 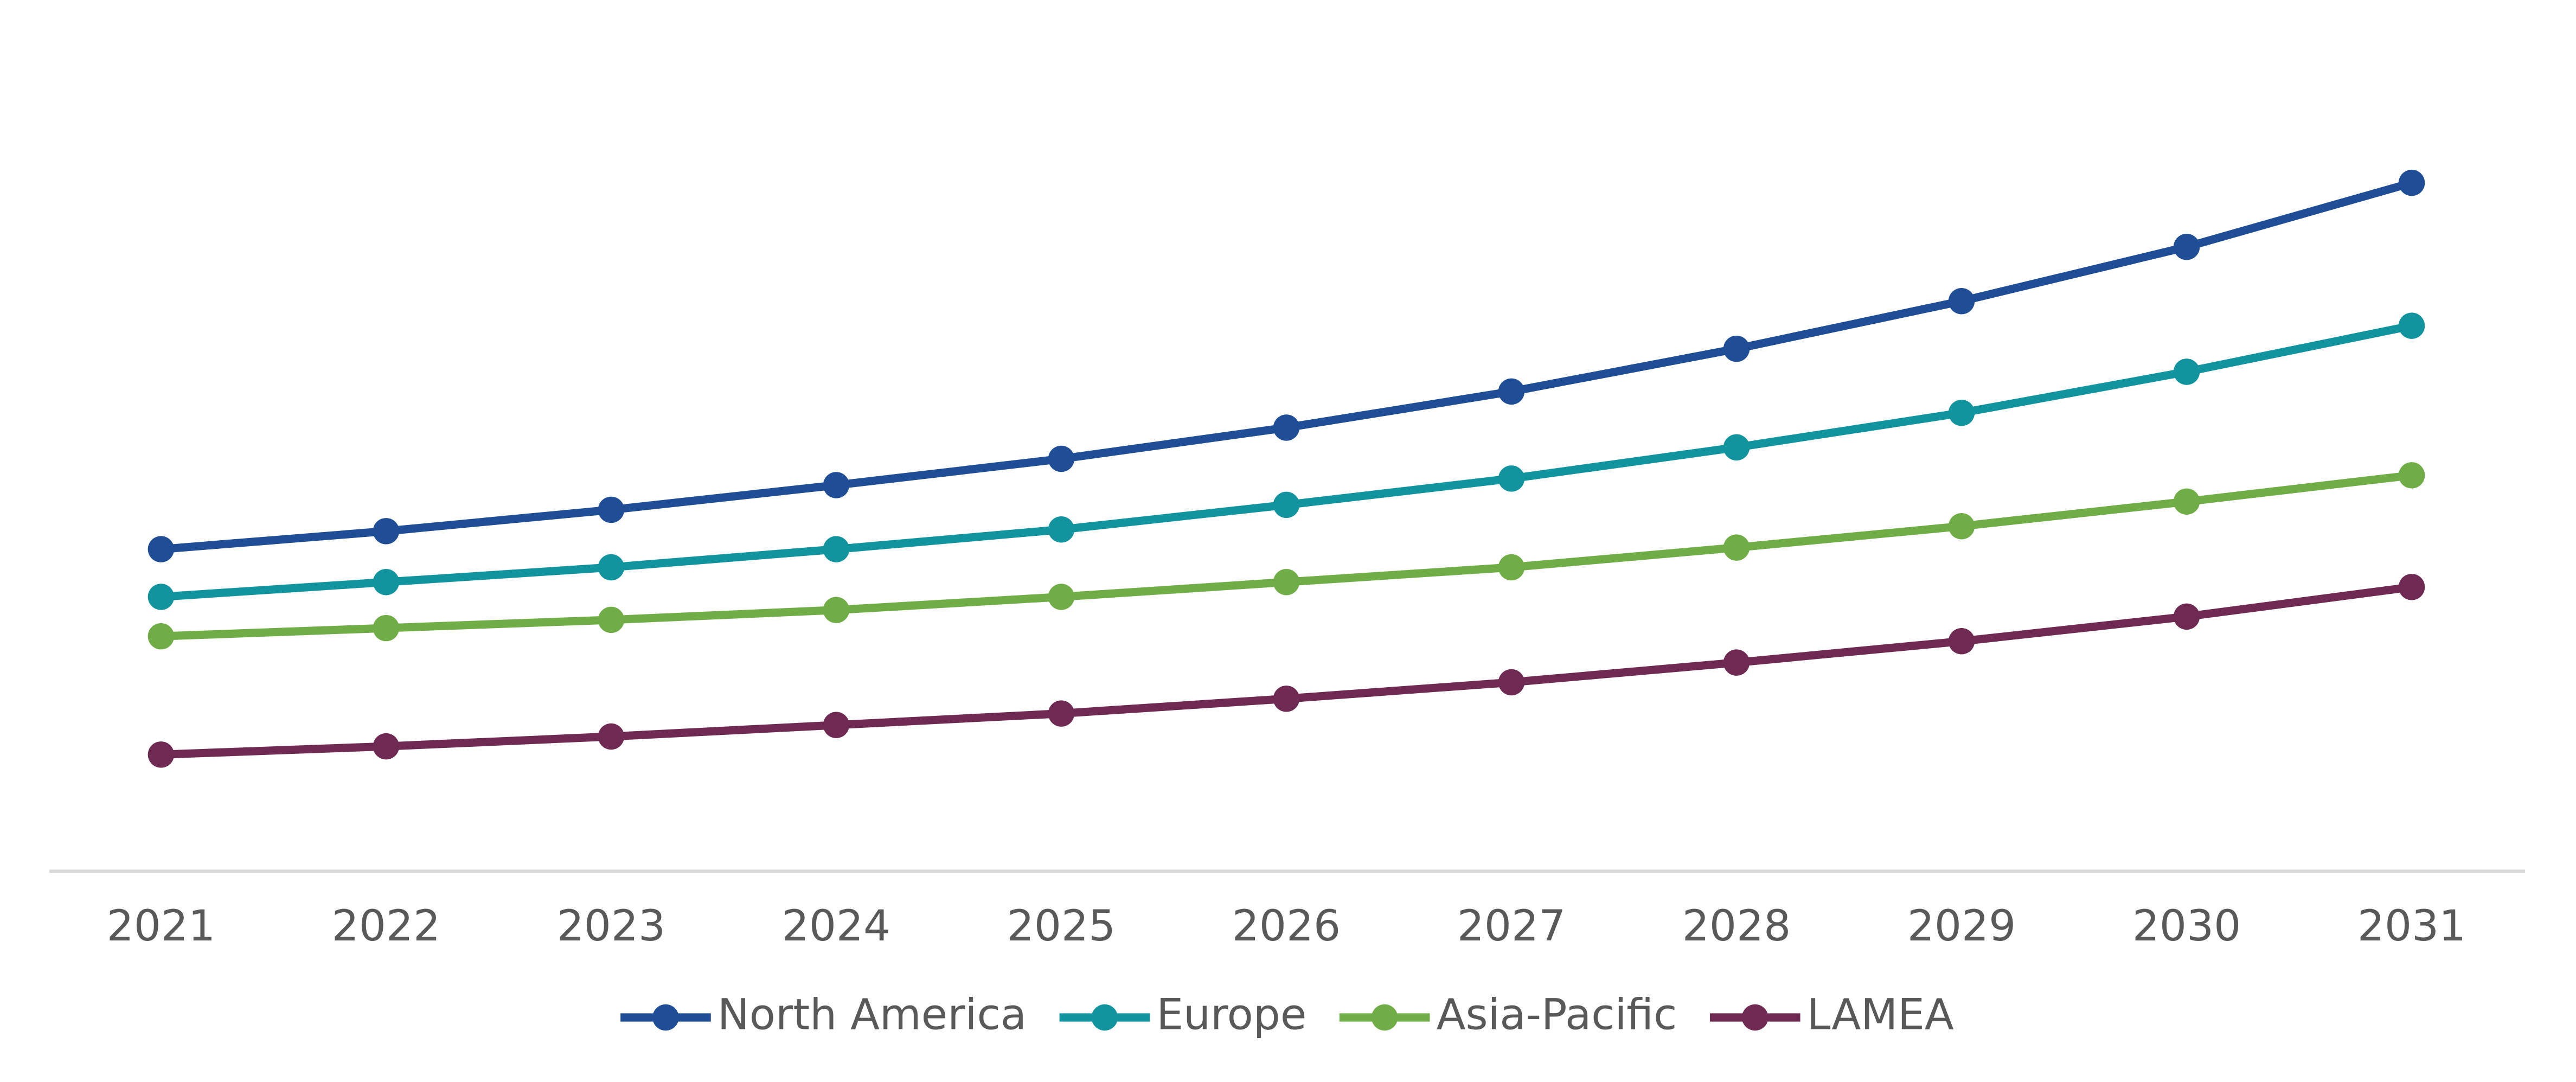 I want to click on x-tick-label: 2022, so click(x=386, y=926).